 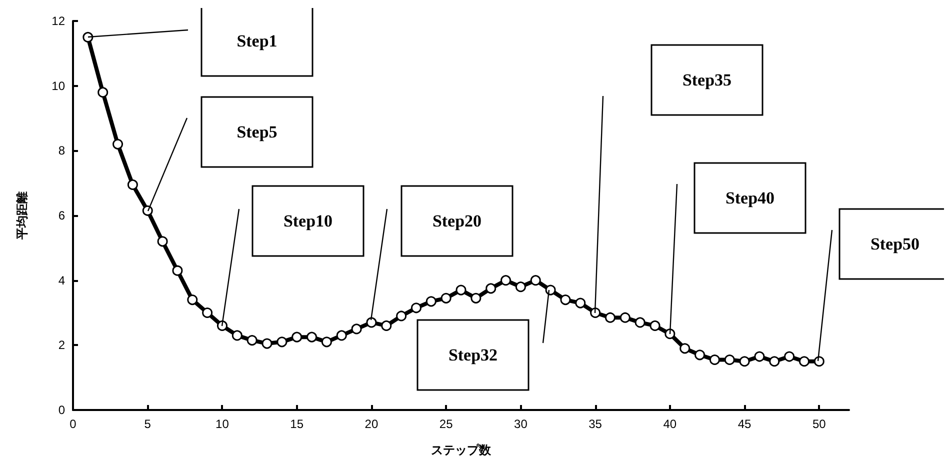 What do you see at coordinates (308, 221) in the screenshot?
I see `annotation: Step10` at bounding box center [308, 221].